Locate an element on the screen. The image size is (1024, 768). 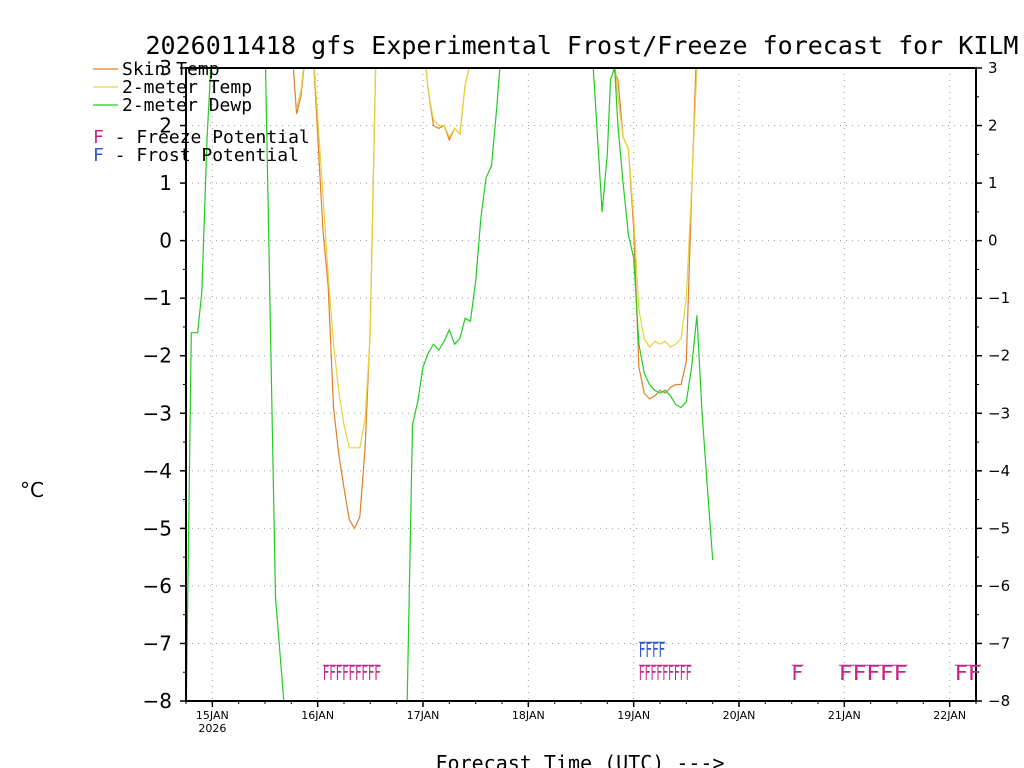
y-tick-label: 3 is located at coordinates (165, 68).